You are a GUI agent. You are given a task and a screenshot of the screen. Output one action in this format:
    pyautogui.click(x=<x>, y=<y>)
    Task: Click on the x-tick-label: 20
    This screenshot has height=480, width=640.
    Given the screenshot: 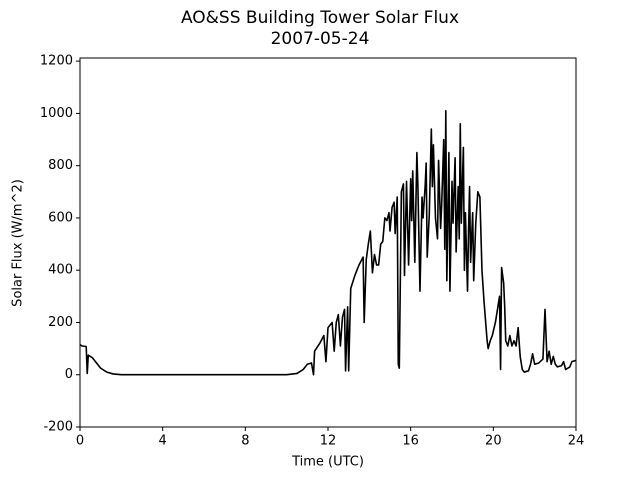 What is the action you would take?
    pyautogui.click(x=493, y=441)
    